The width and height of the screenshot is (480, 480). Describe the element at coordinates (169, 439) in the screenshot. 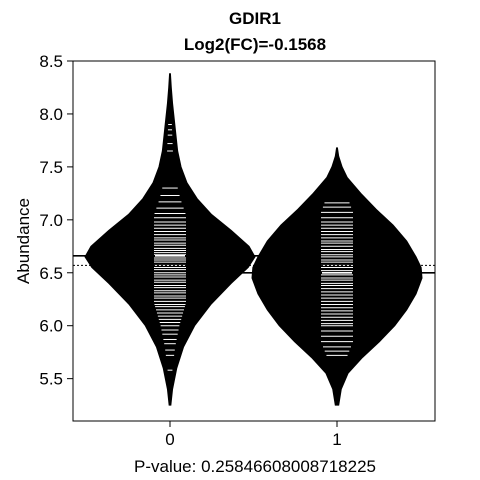

I see `x-tick-label: 0` at that location.